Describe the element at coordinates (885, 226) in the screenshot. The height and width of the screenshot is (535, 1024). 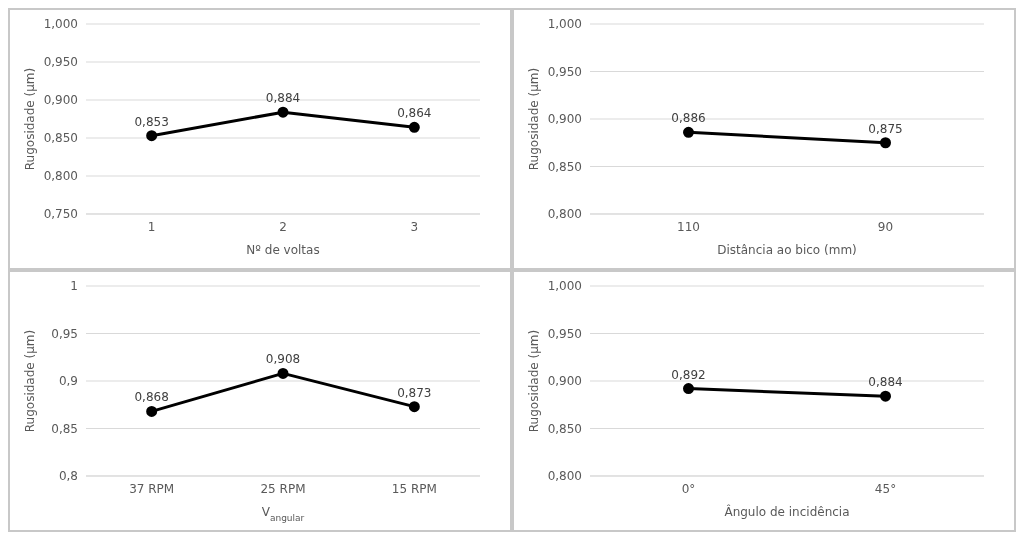
I see `x-tick-label: 90` at that location.